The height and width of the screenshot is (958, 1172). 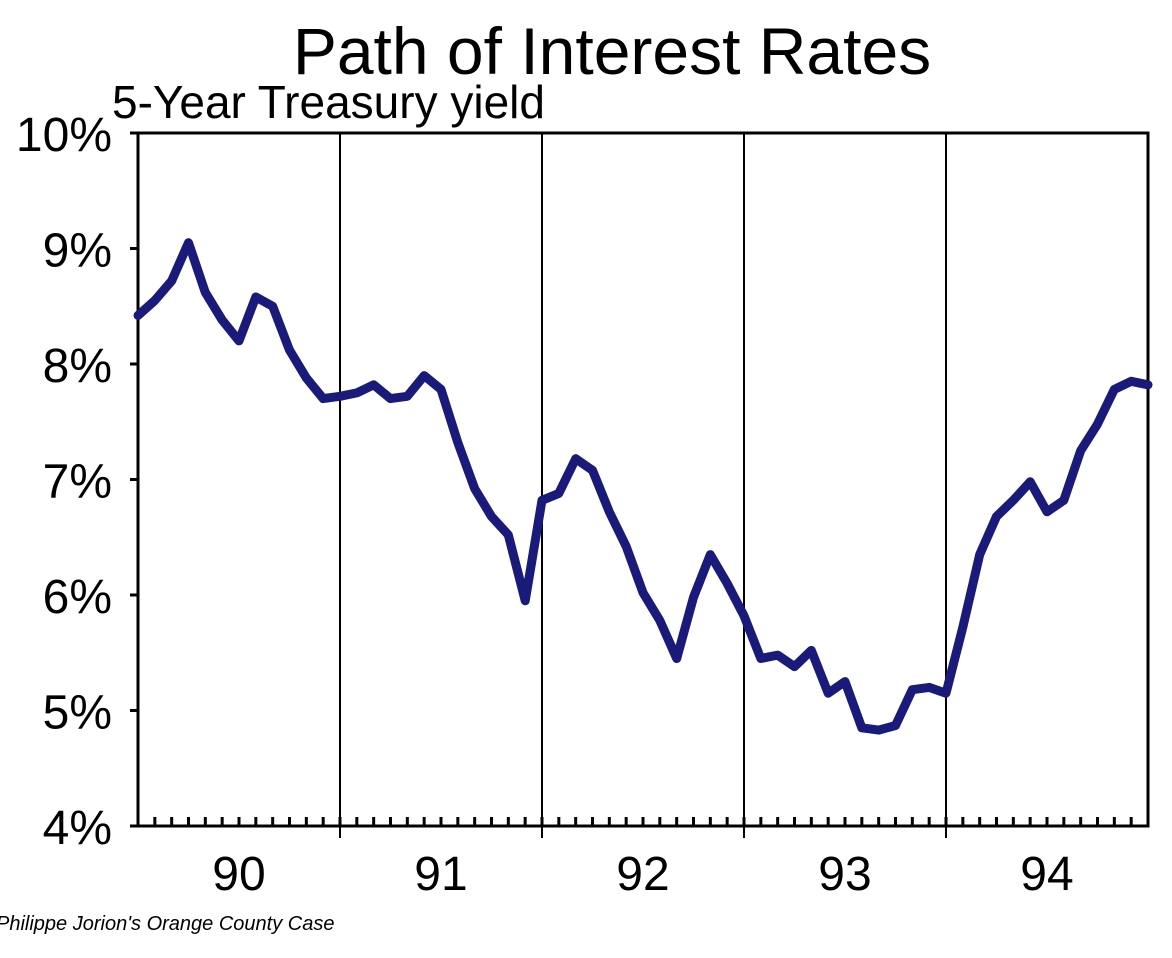 I want to click on x-tick-label: 93, so click(x=844, y=874).